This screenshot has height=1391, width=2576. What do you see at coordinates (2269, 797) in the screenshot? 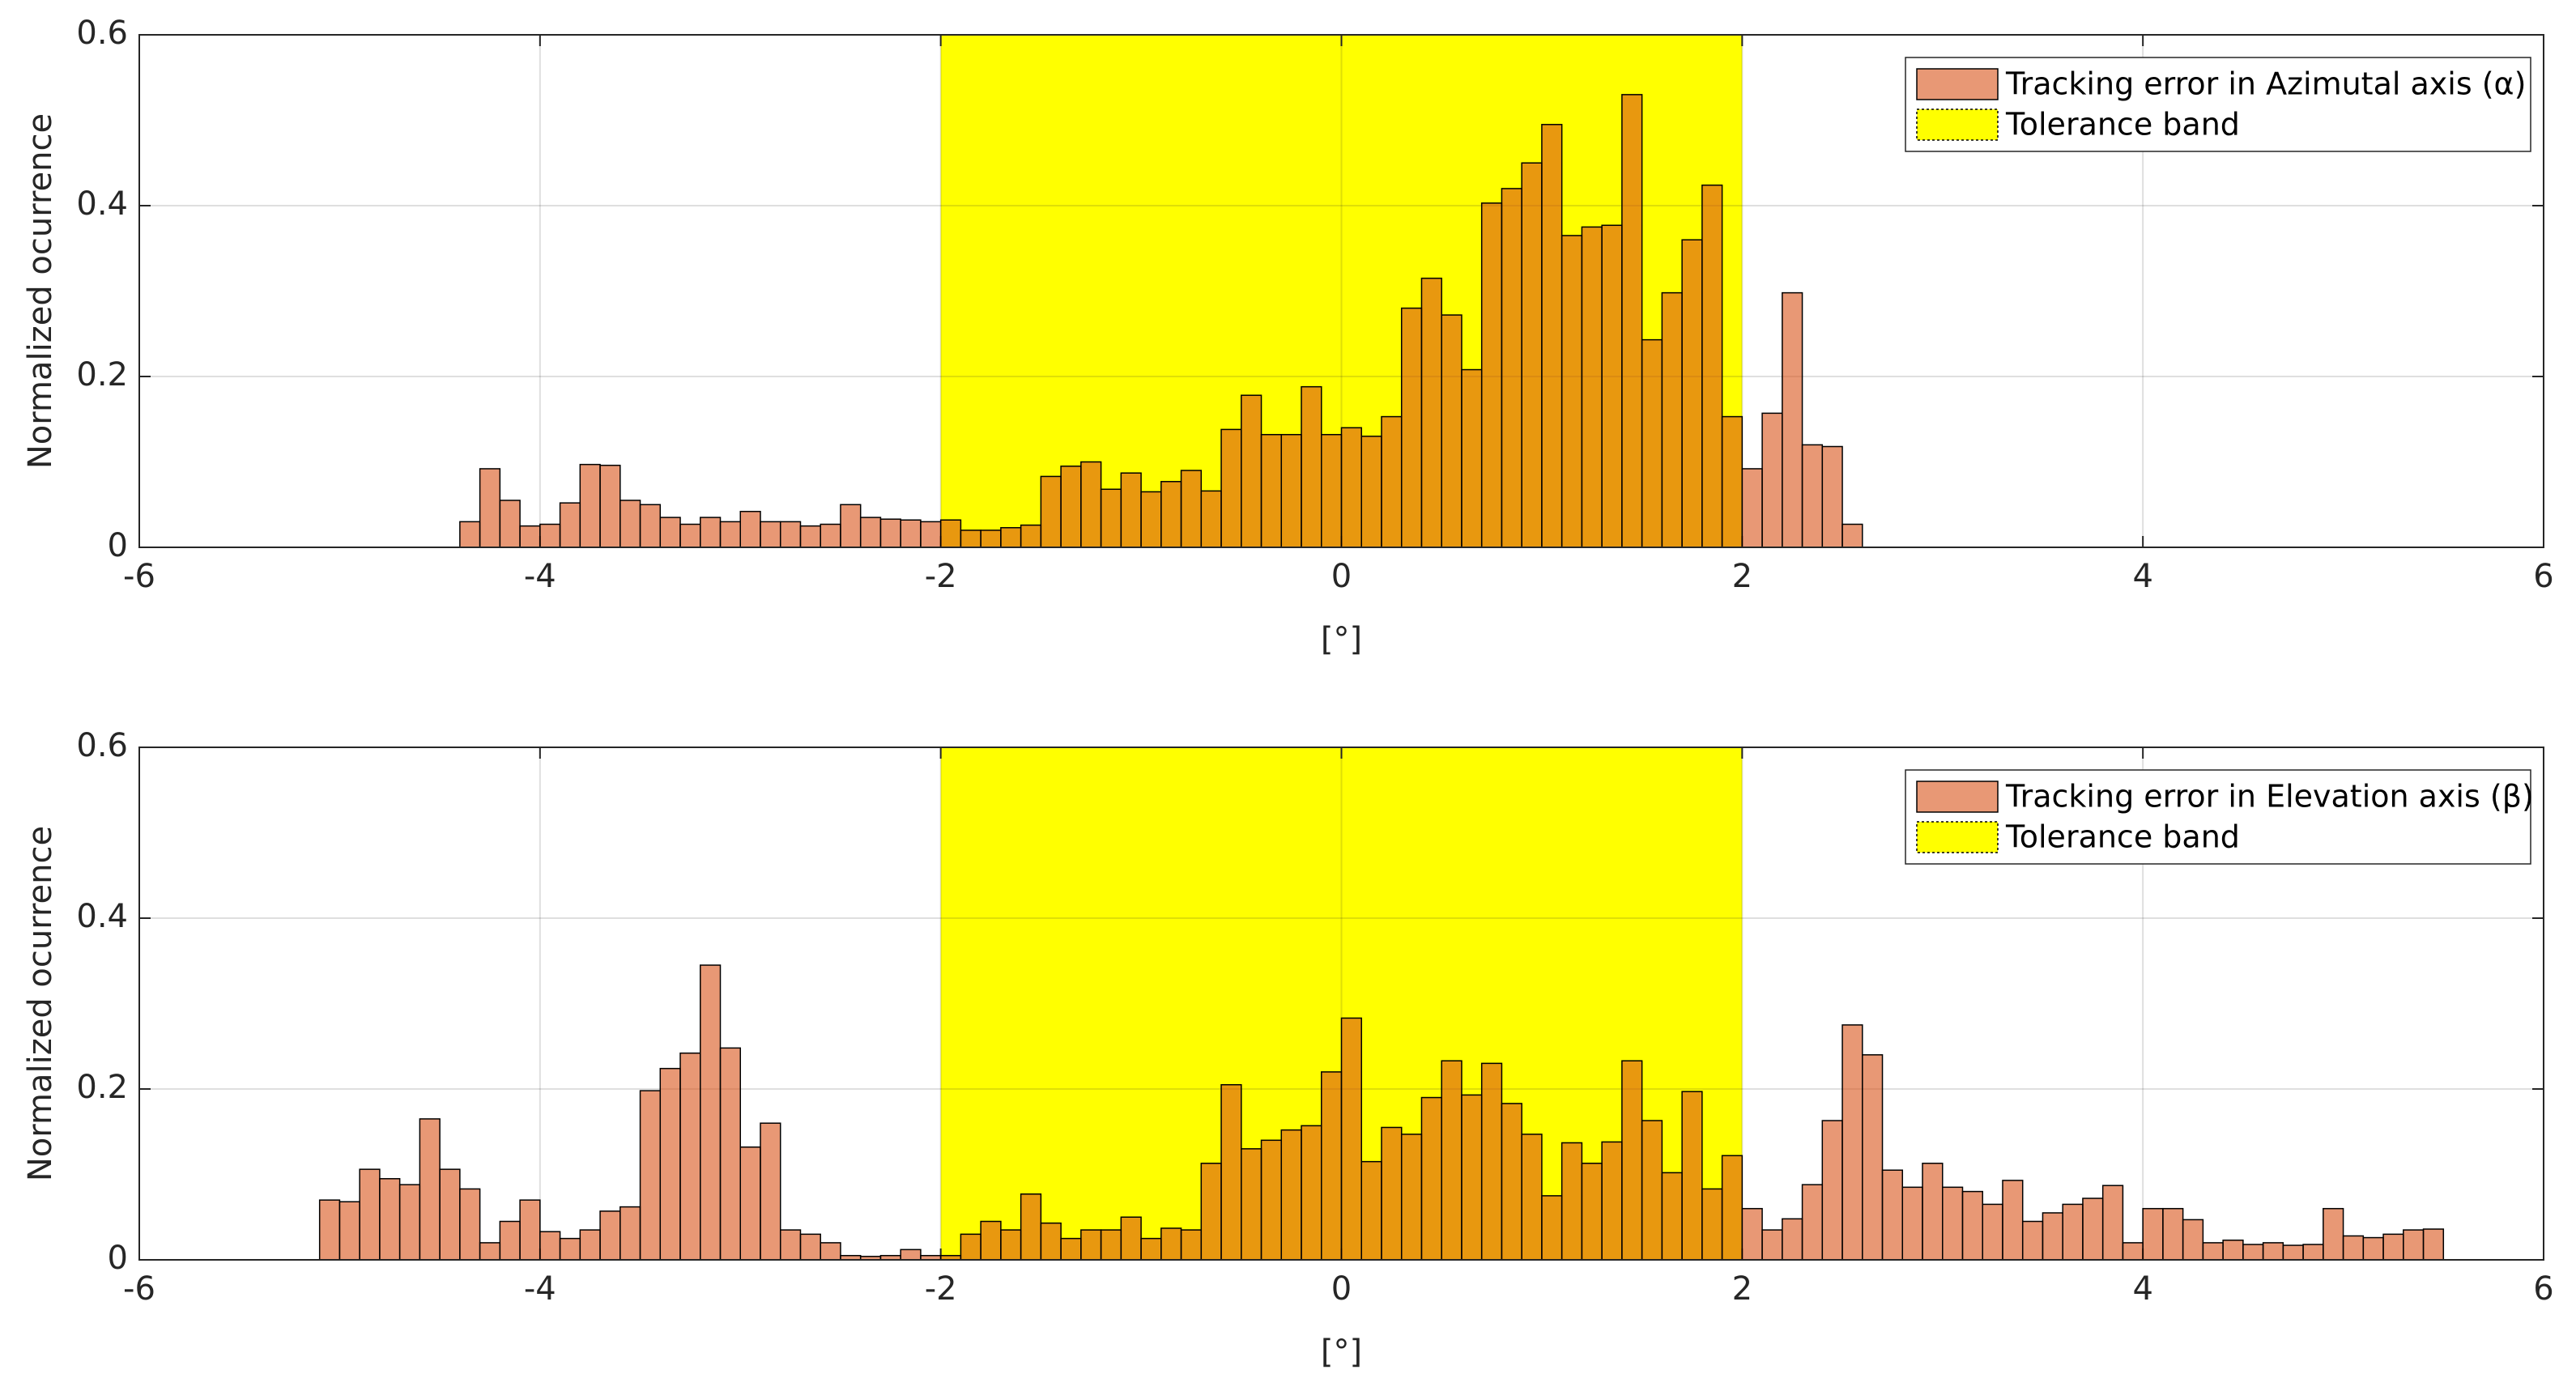
I see `legend-label: Tracking error in Elevation axis (β)` at bounding box center [2269, 797].